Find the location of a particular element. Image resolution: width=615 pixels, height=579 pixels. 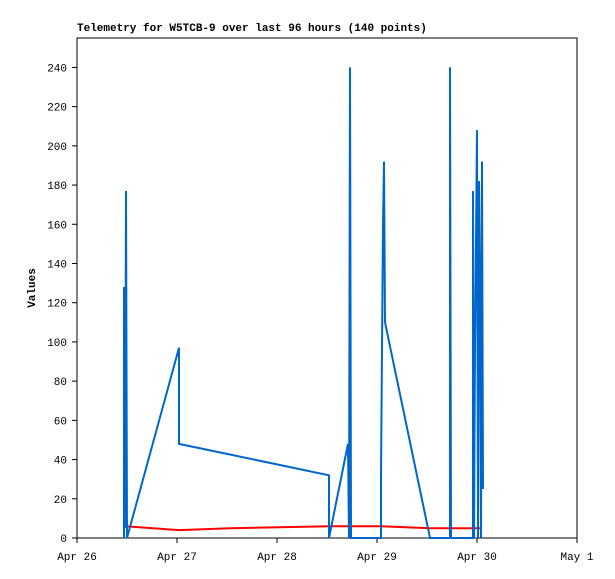

y-tick-label: 0 is located at coordinates (63, 540).